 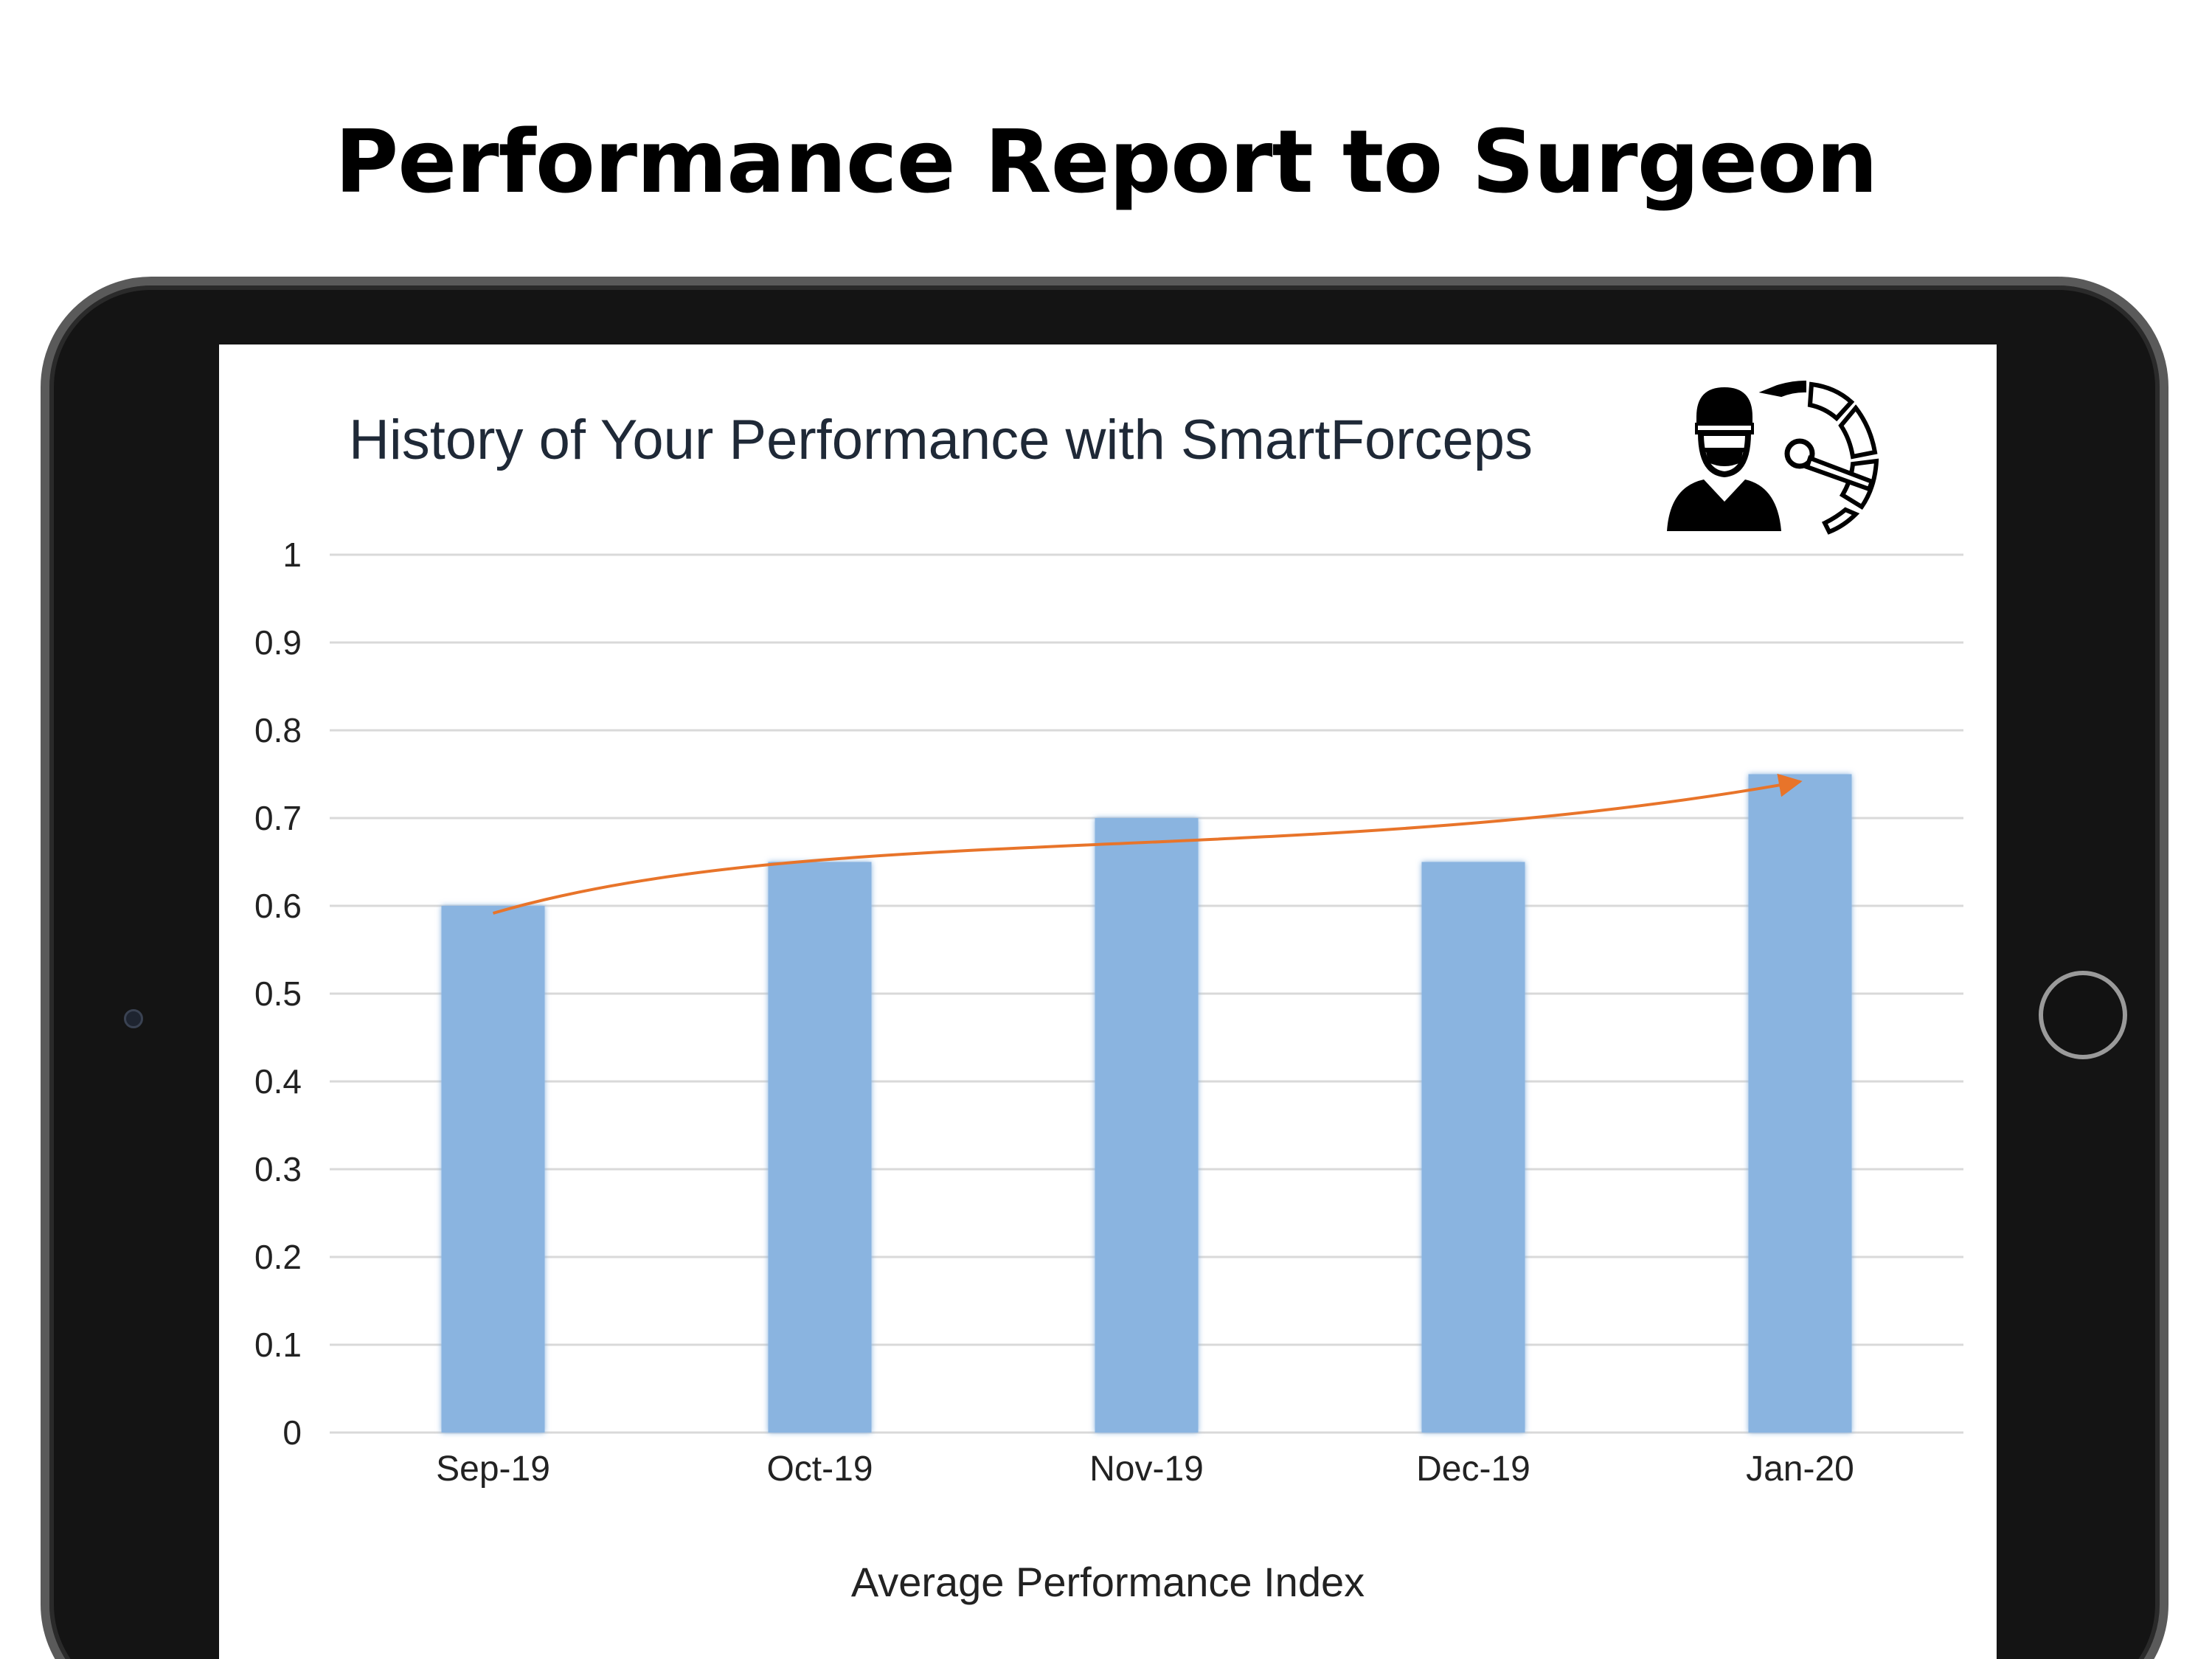 What do you see at coordinates (278, 818) in the screenshot?
I see `y-tick-label: 0.7` at bounding box center [278, 818].